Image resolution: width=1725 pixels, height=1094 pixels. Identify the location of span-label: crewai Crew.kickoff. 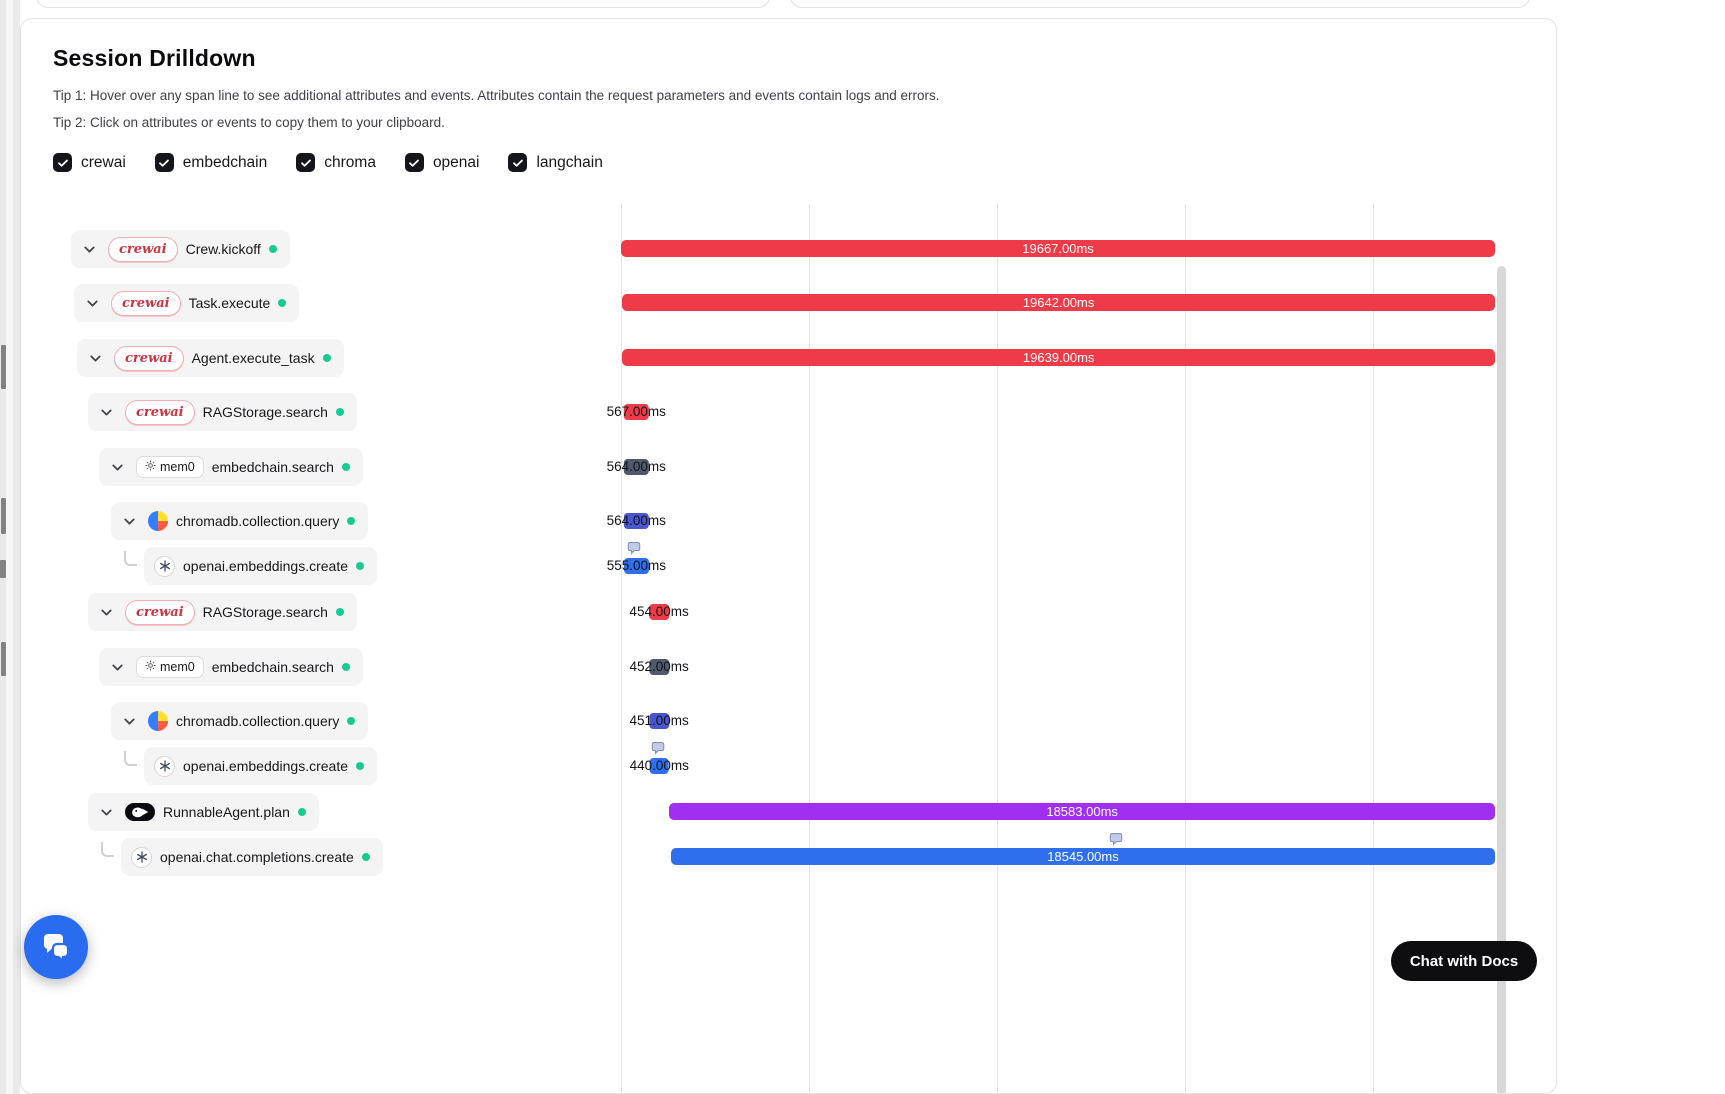
(180, 249).